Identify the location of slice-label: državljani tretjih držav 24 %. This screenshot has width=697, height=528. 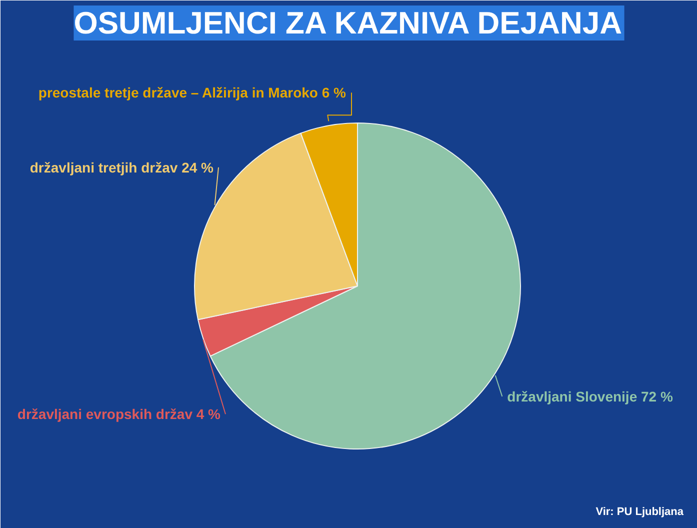
(122, 167).